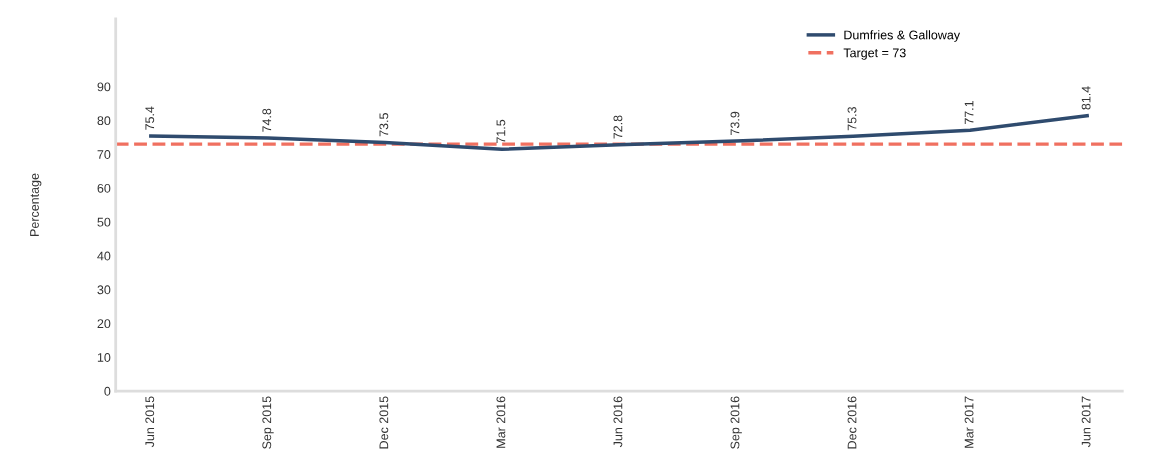 This screenshot has height=474, width=1157. What do you see at coordinates (36, 204) in the screenshot?
I see `y-axis-title: Percentage` at bounding box center [36, 204].